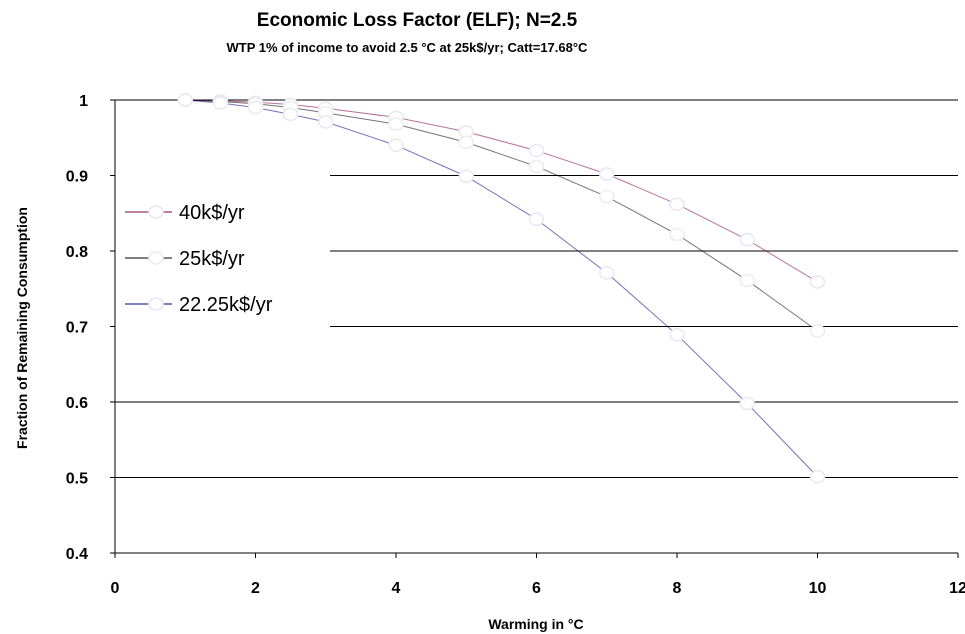 Image resolution: width=965 pixels, height=634 pixels. I want to click on y-tick-label: 0.6, so click(77, 403).